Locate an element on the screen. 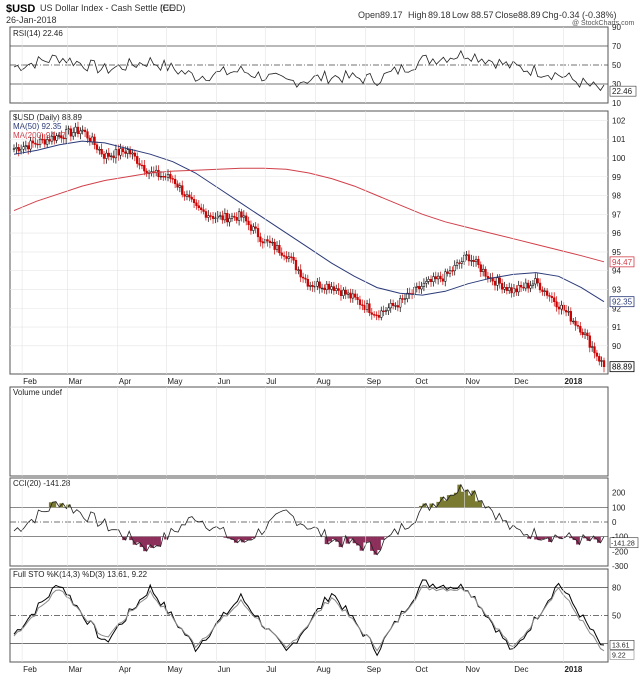 The width and height of the screenshot is (640, 681). price-tick-label: 91 is located at coordinates (616, 327).